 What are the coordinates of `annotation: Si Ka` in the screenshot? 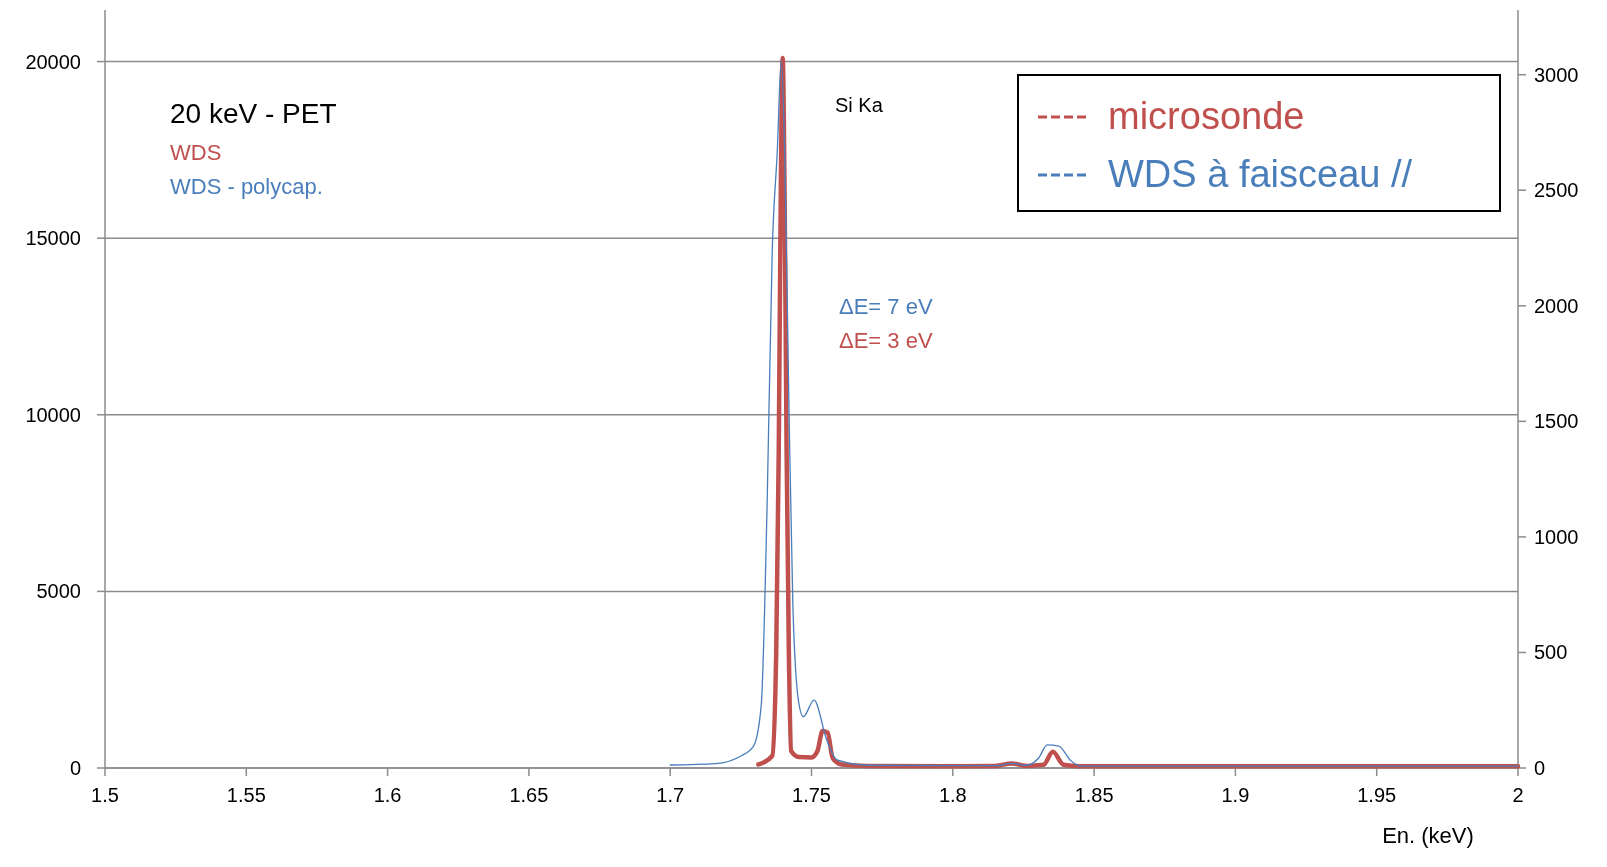 It's located at (859, 105).